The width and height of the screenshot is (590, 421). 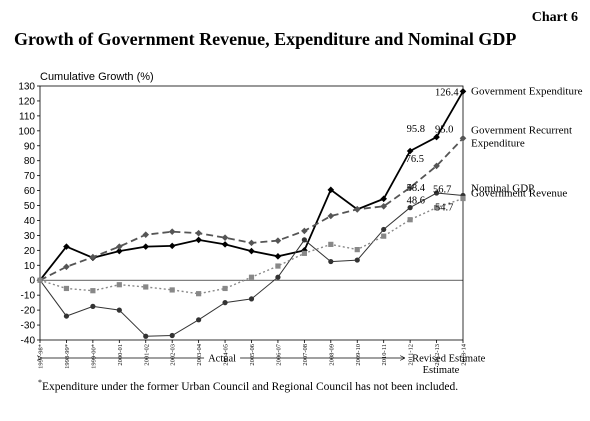 What do you see at coordinates (442, 190) in the screenshot?
I see `data-label: 56.7` at bounding box center [442, 190].